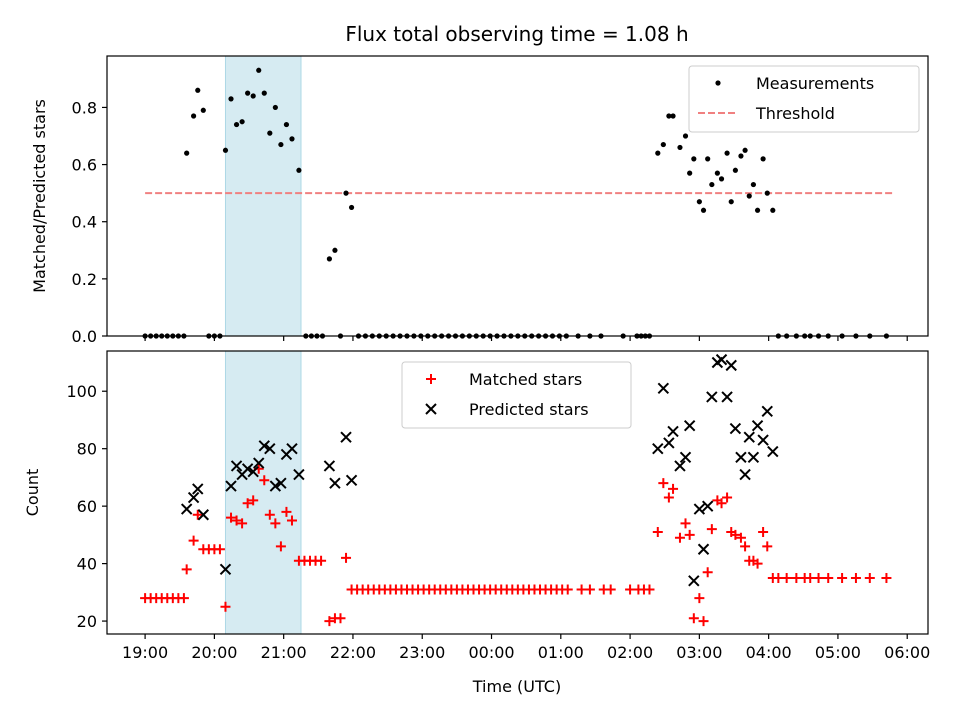 Image resolution: width=960 pixels, height=720 pixels. I want to click on legend-box, so click(516, 395).